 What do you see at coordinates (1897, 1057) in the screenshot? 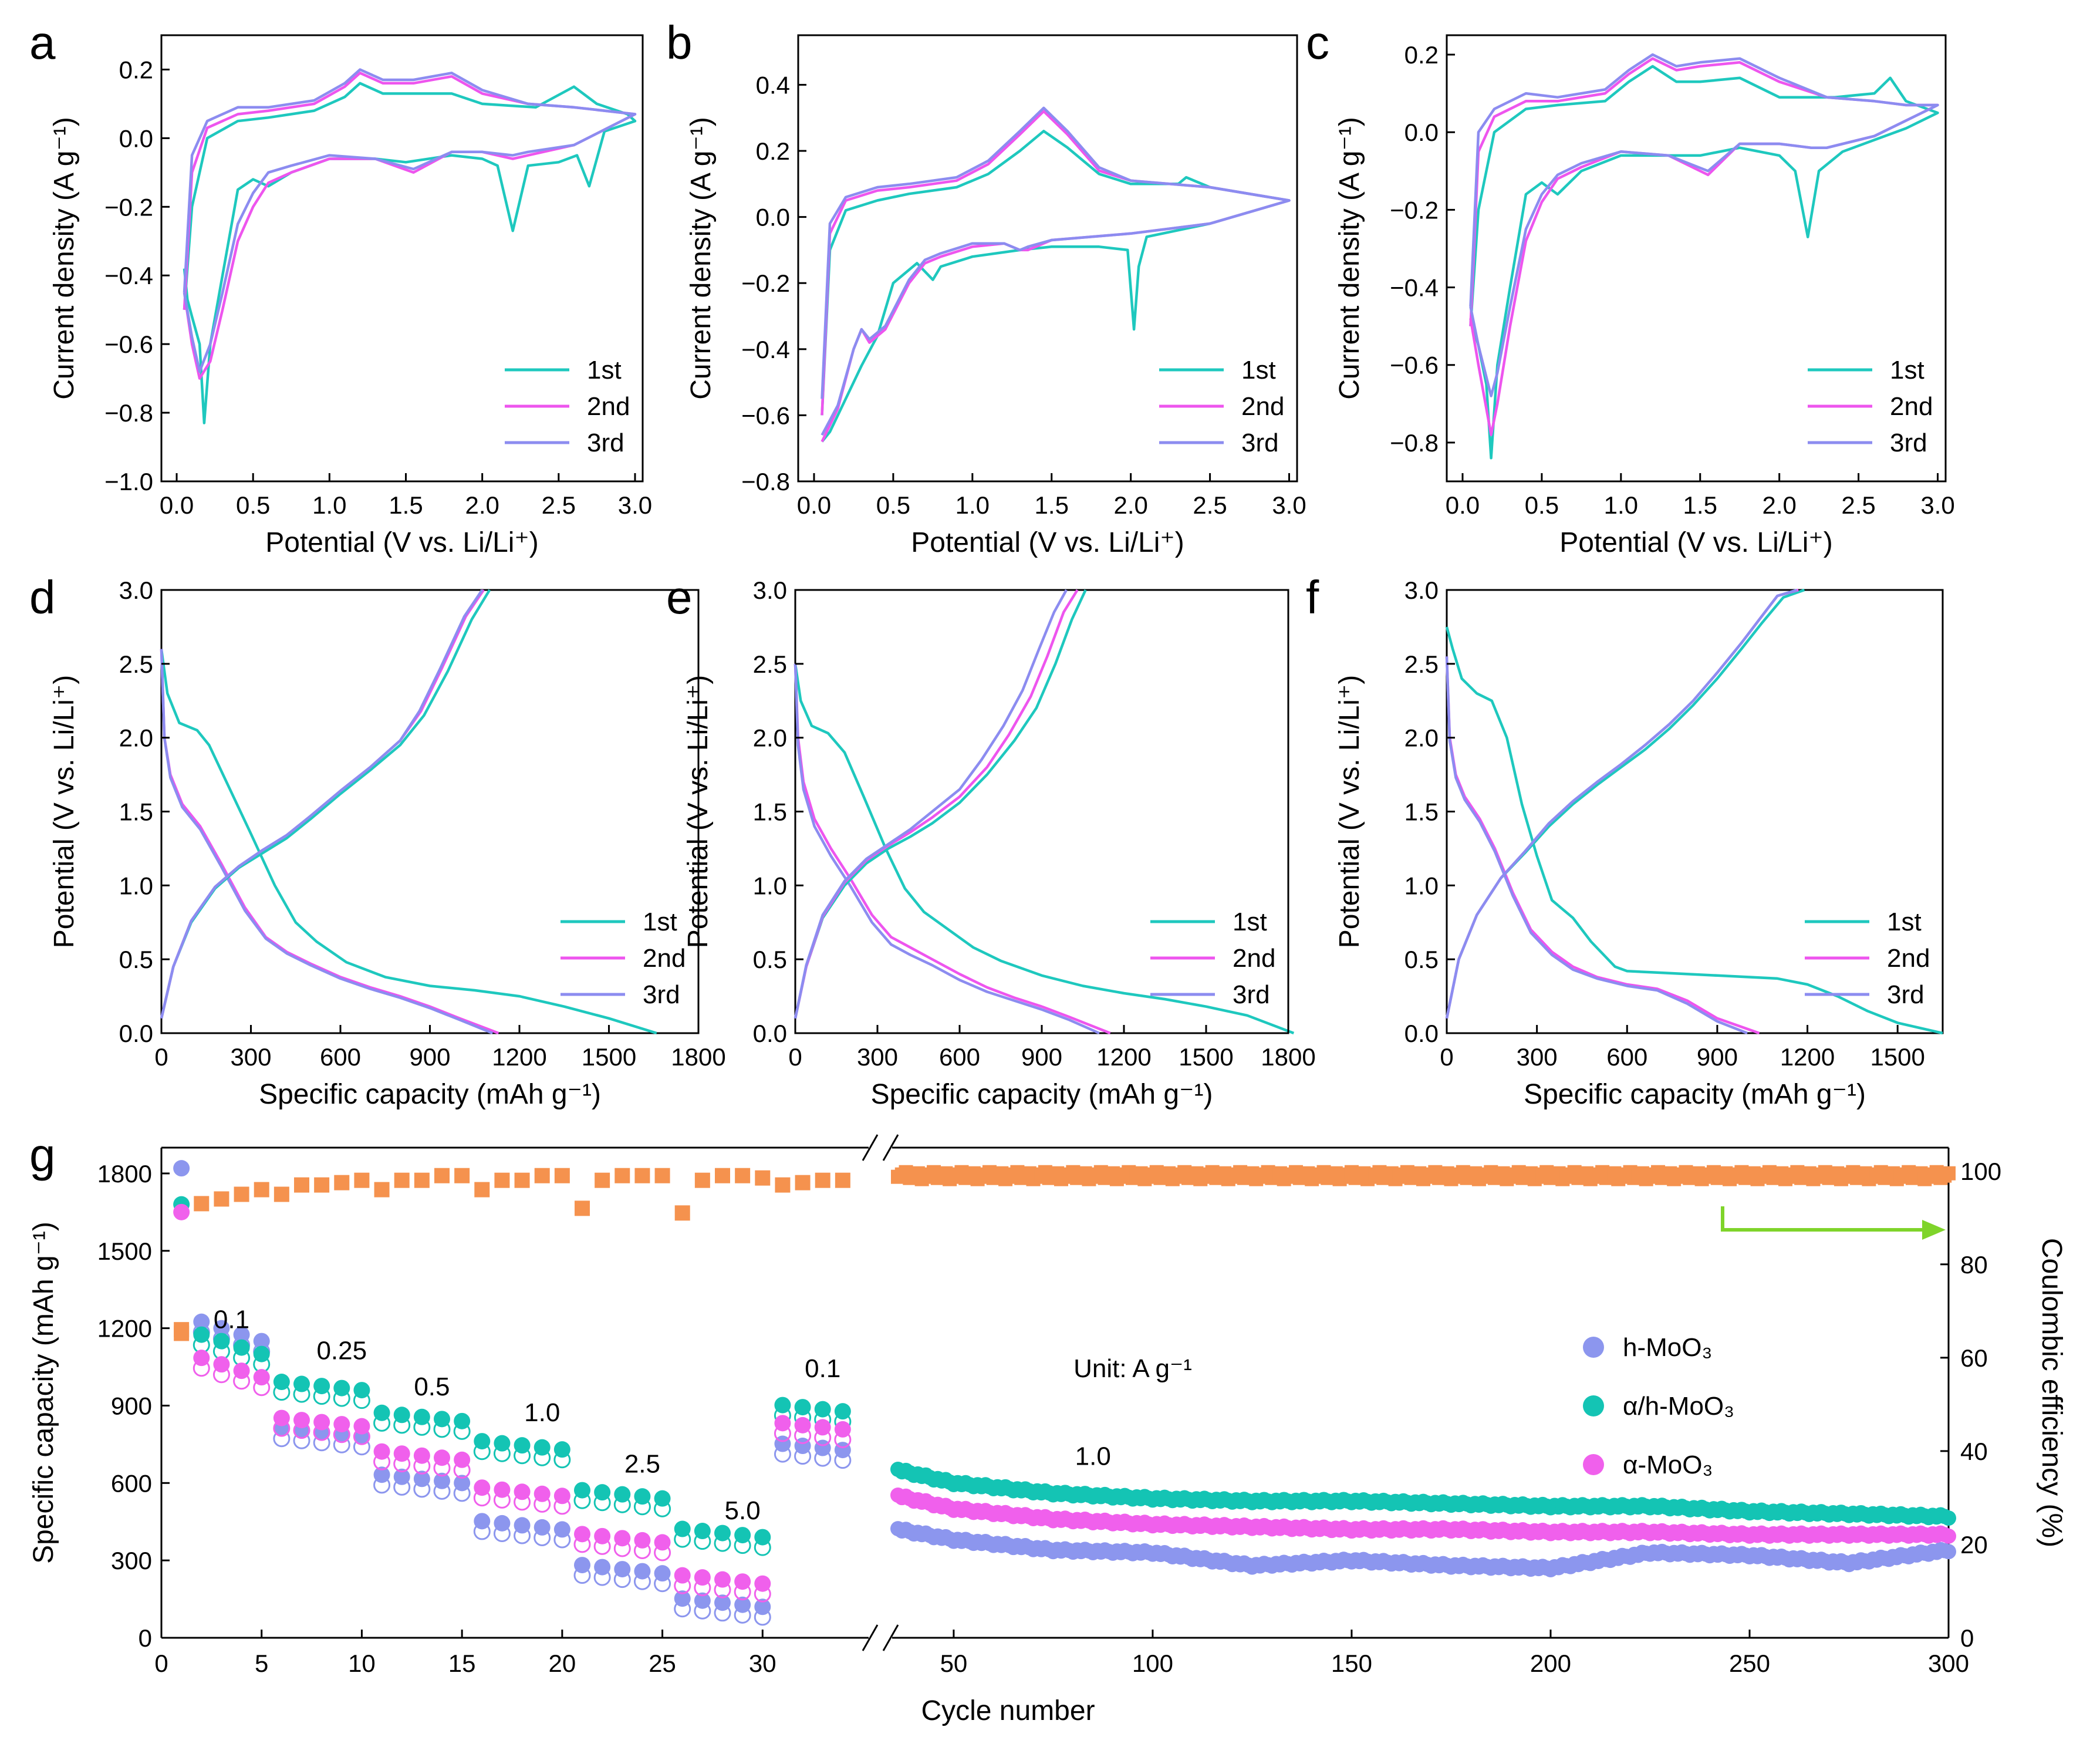
I see `x-tick-label: 1500` at bounding box center [1897, 1057].